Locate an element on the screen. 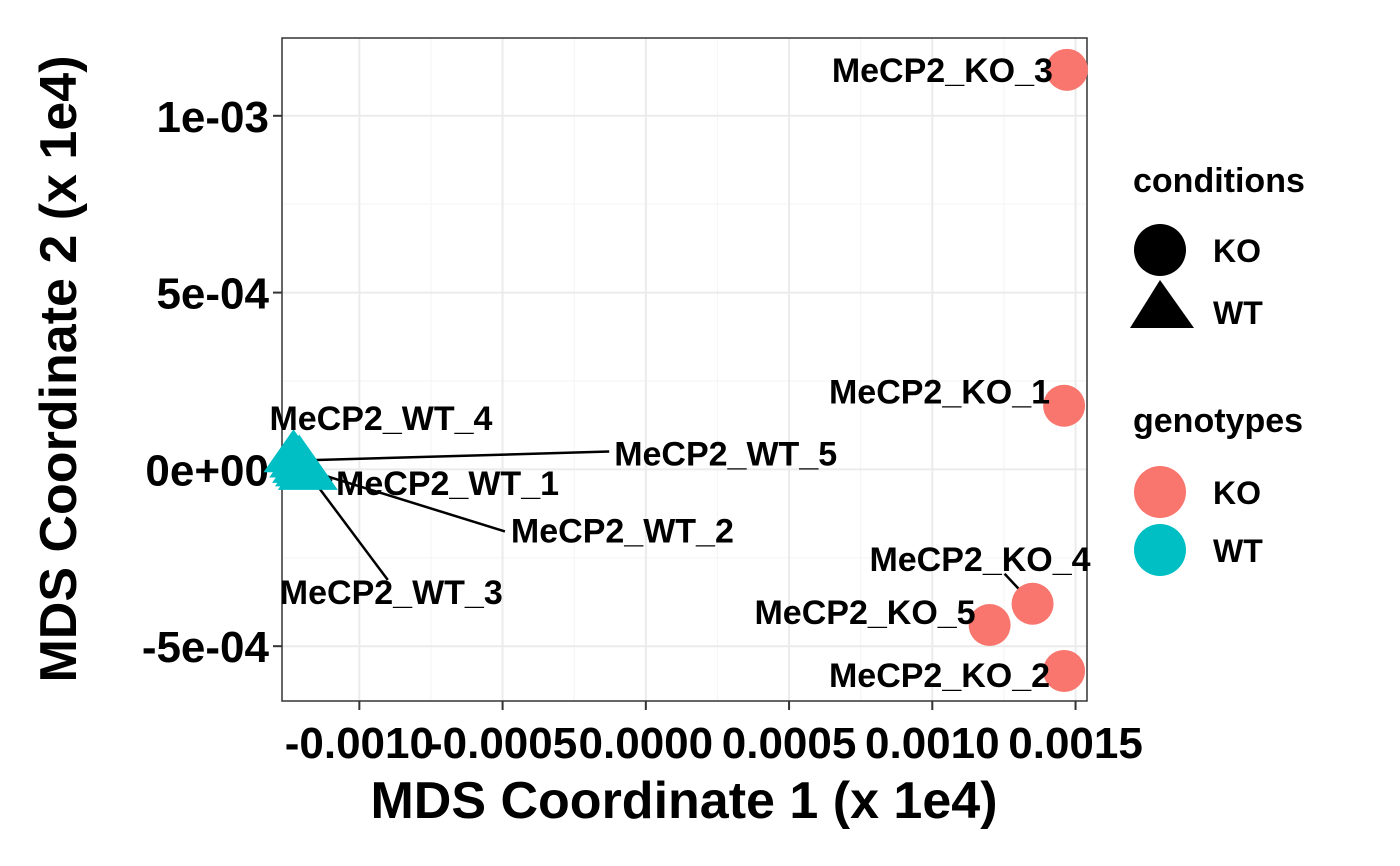 This screenshot has width=1400, height=866. x-tick-label: 0.0000 is located at coordinates (646, 743).